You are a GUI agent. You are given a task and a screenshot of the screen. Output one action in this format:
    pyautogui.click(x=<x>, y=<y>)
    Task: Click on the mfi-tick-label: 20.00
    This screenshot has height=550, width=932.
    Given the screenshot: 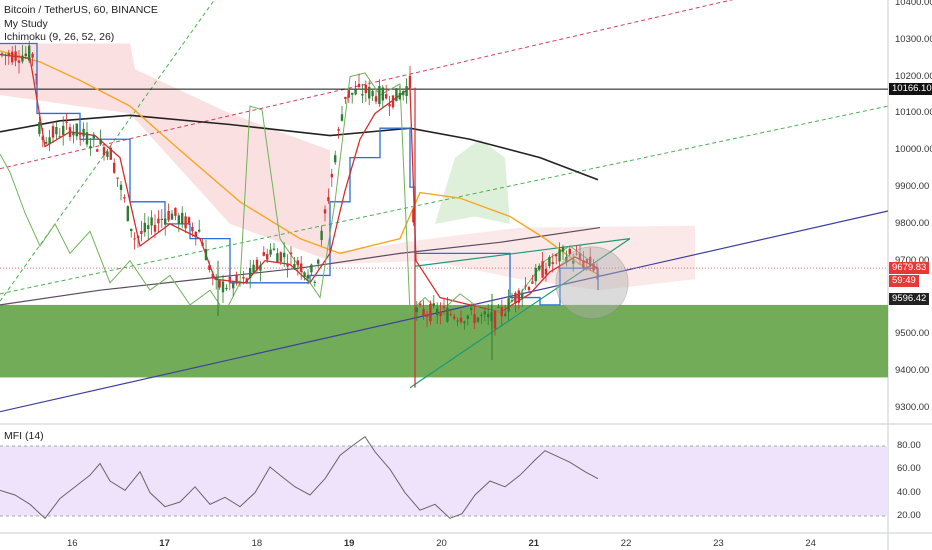 What is the action you would take?
    pyautogui.click(x=909, y=515)
    